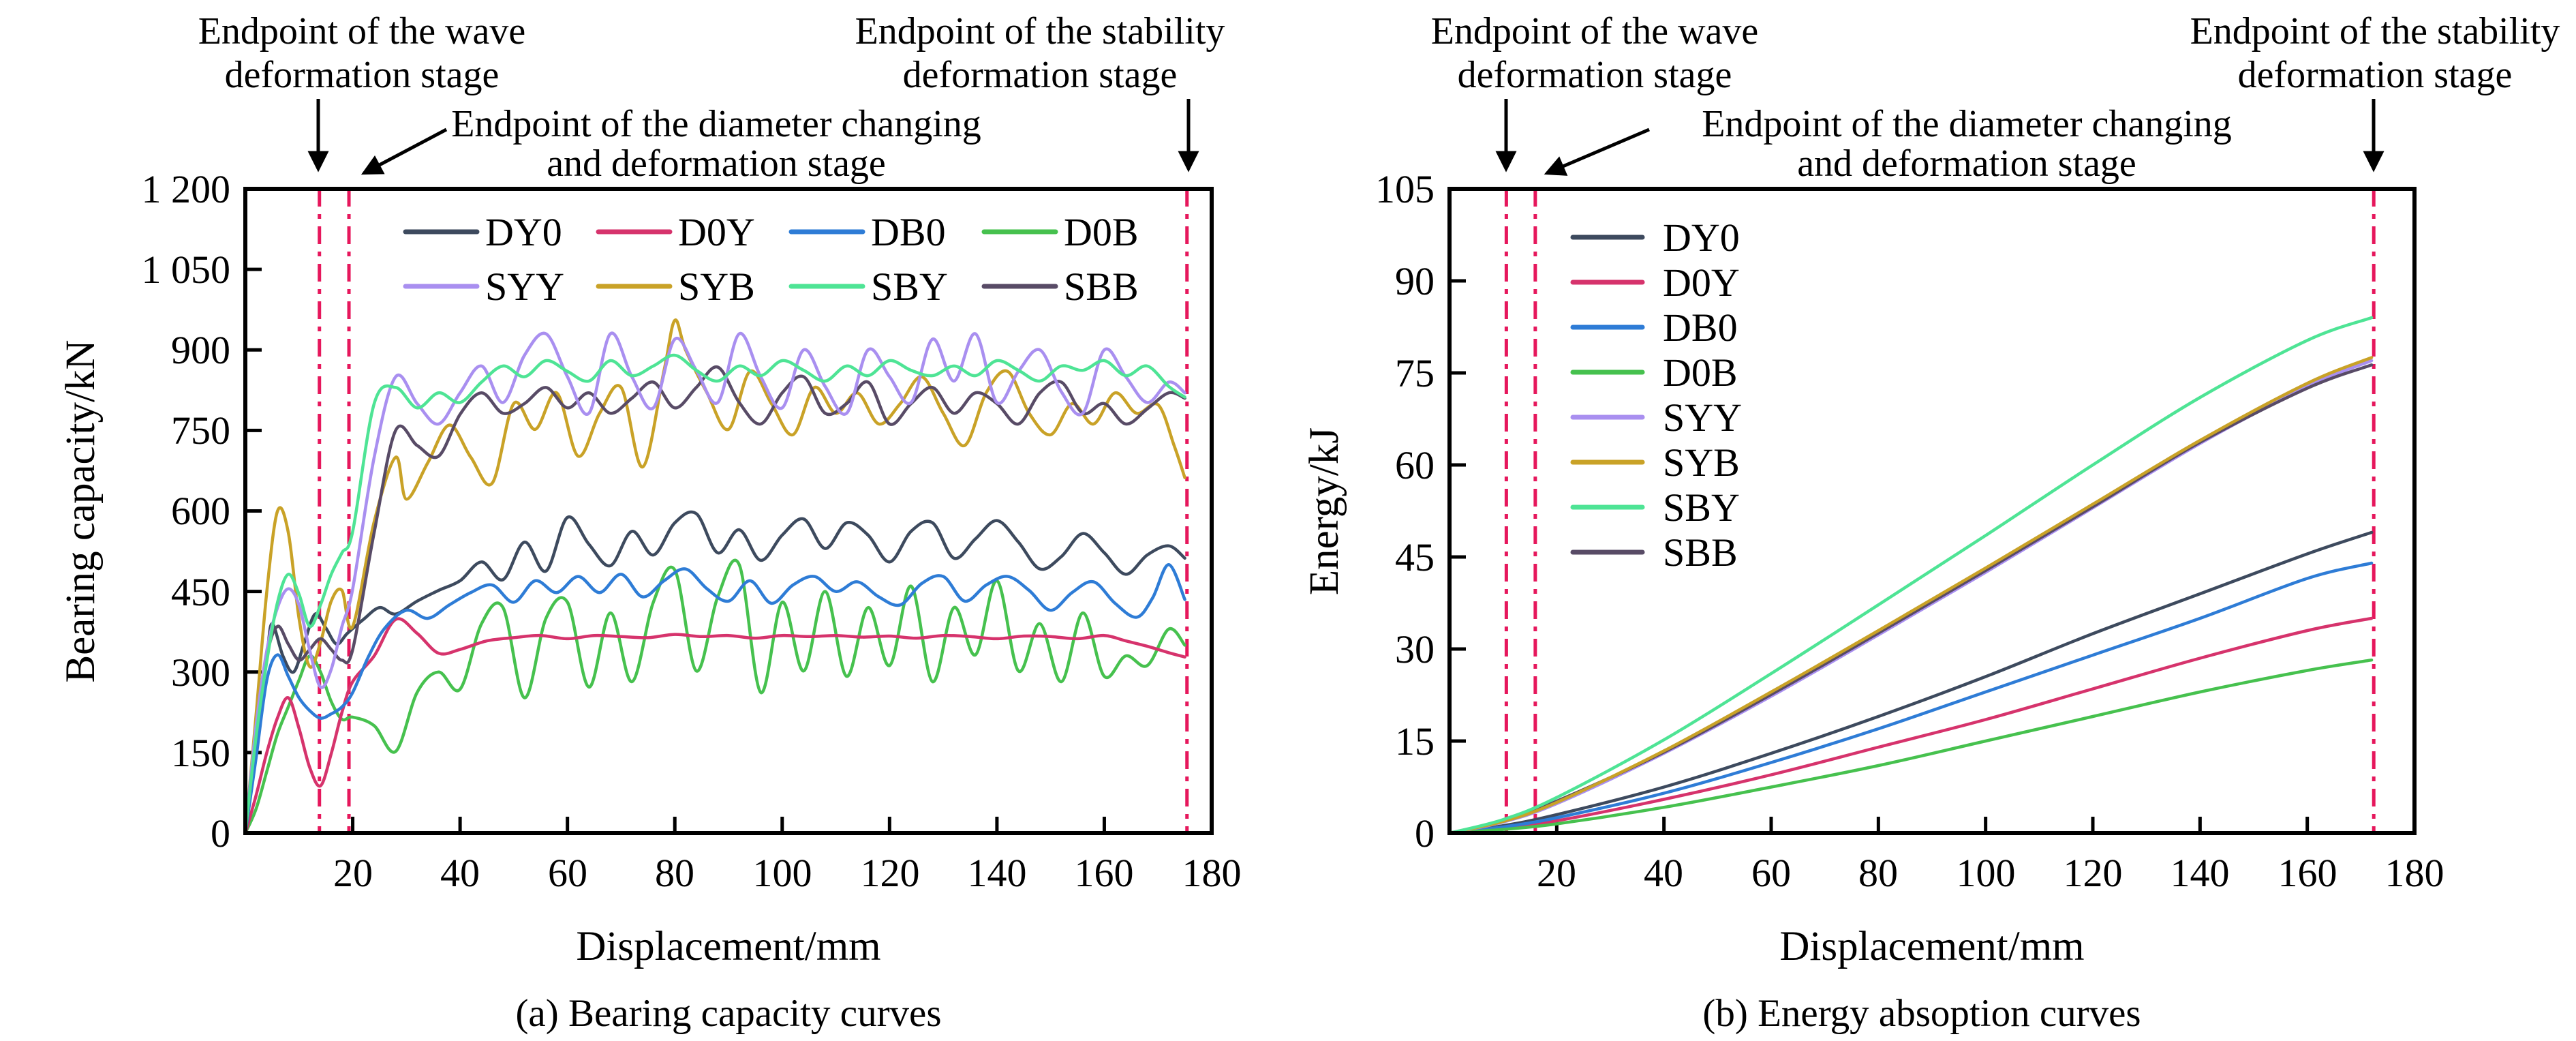 This screenshot has width=2576, height=1041. What do you see at coordinates (1656, 395) in the screenshot?
I see `legend-b: DY0 D0Y DB0 D0B SYY SYB SBY SBB` at bounding box center [1656, 395].